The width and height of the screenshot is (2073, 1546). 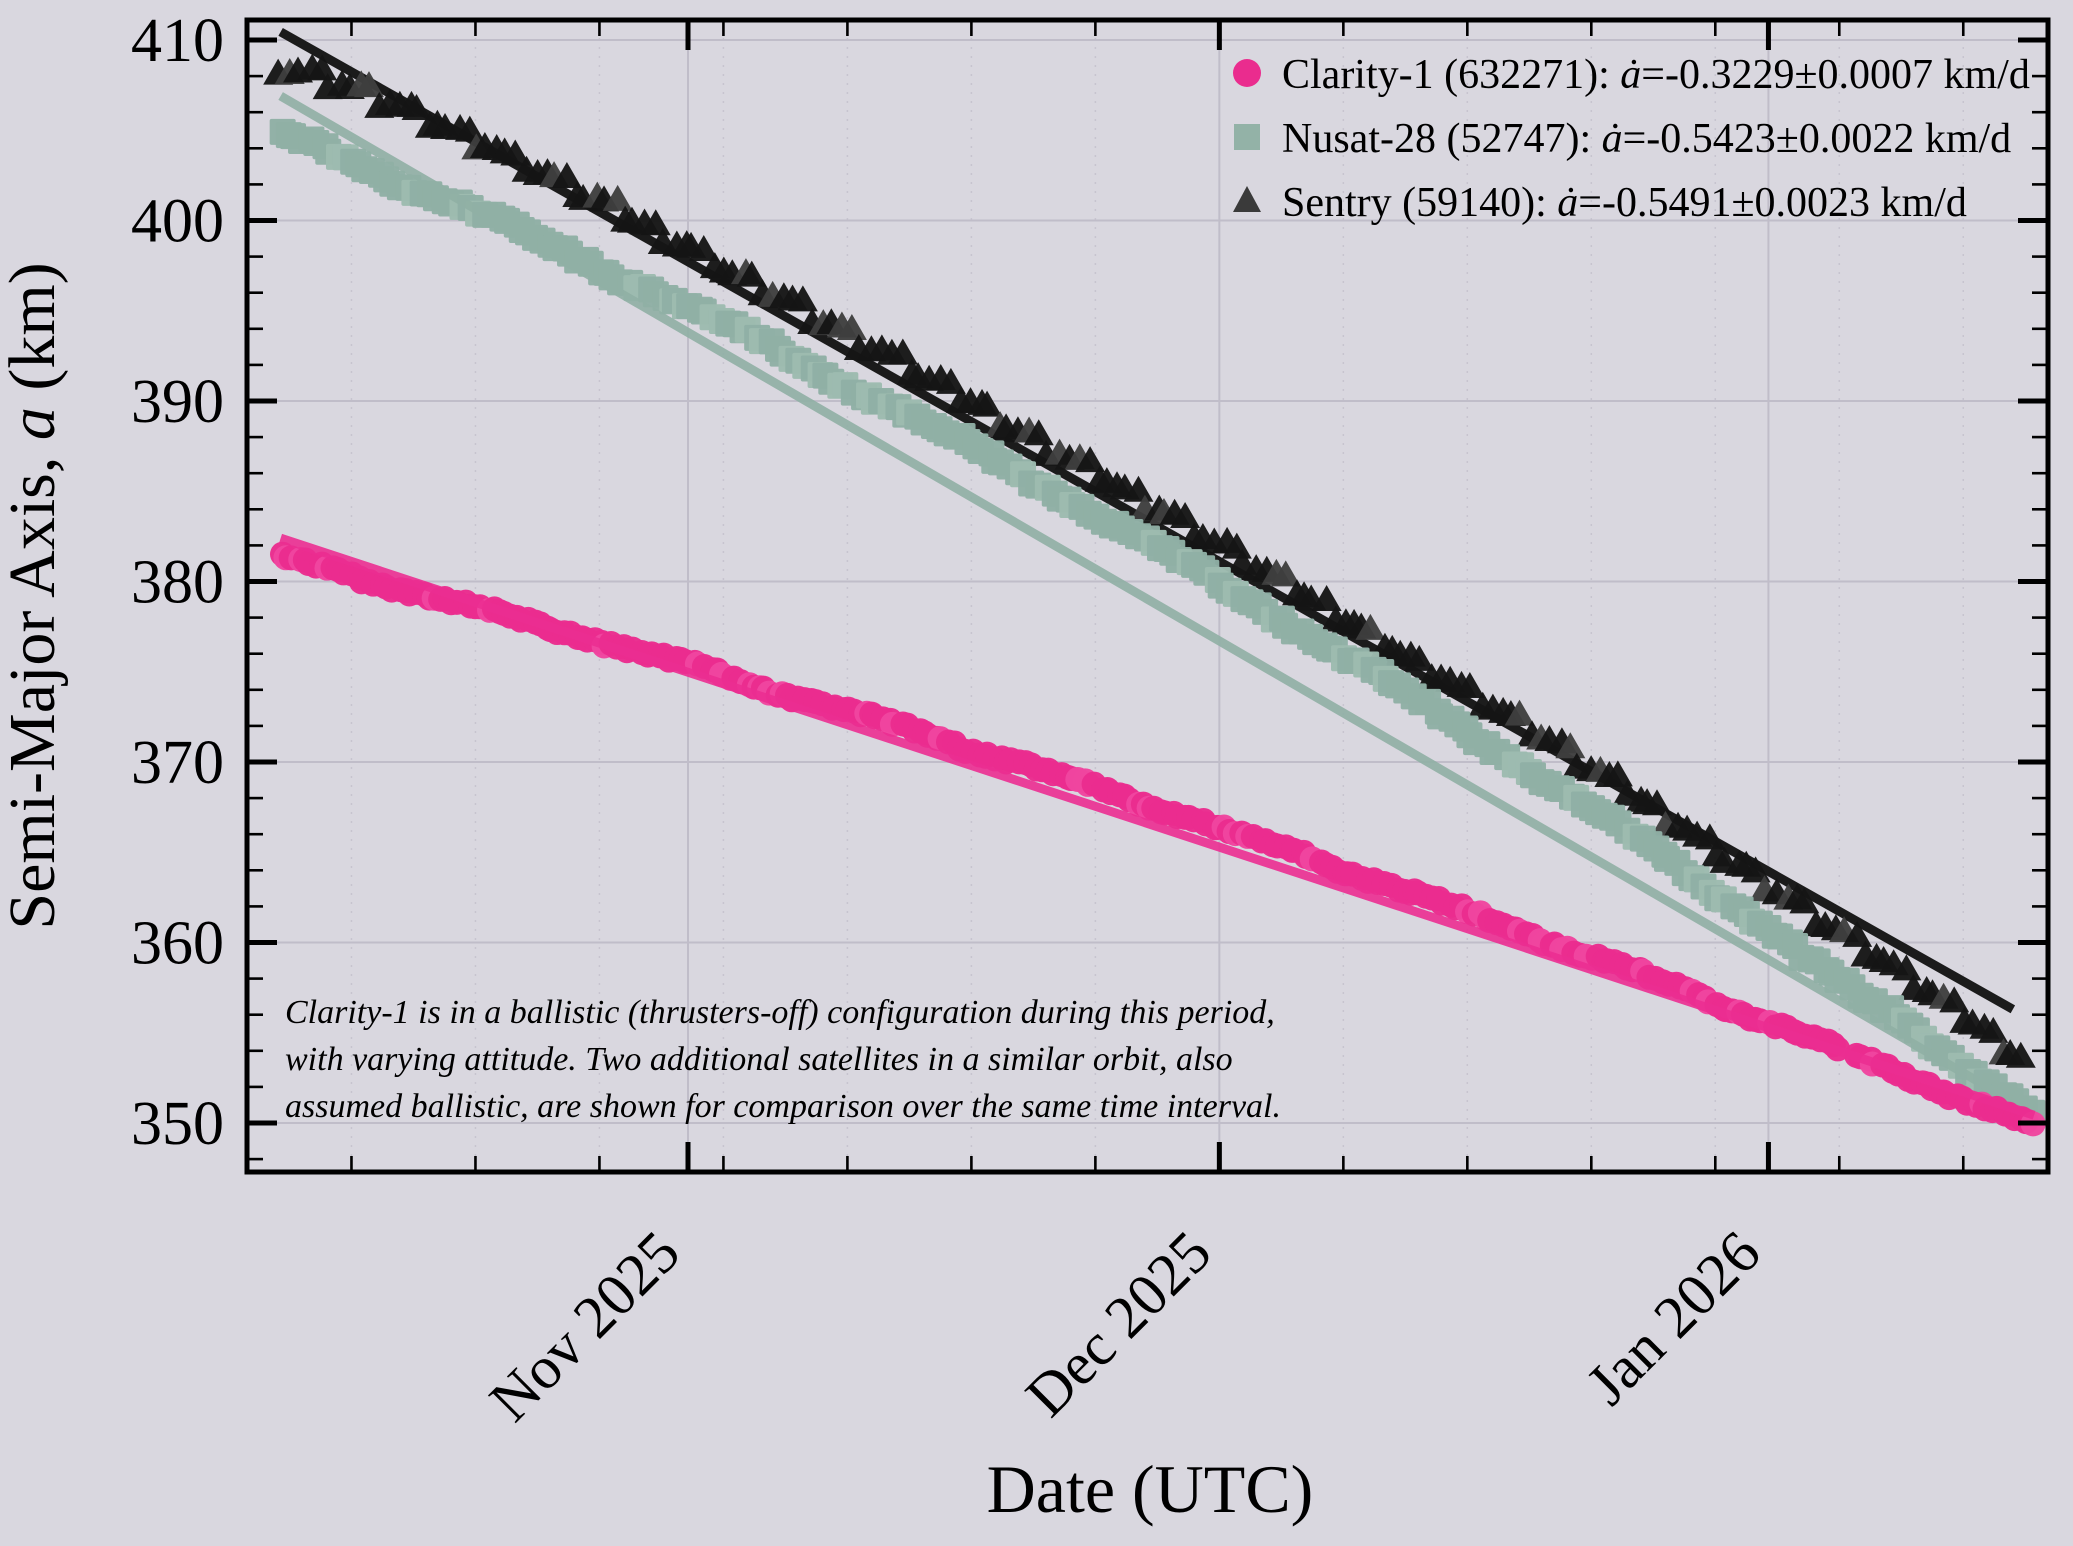 What do you see at coordinates (177, 222) in the screenshot?
I see `y-tick-label: 400` at bounding box center [177, 222].